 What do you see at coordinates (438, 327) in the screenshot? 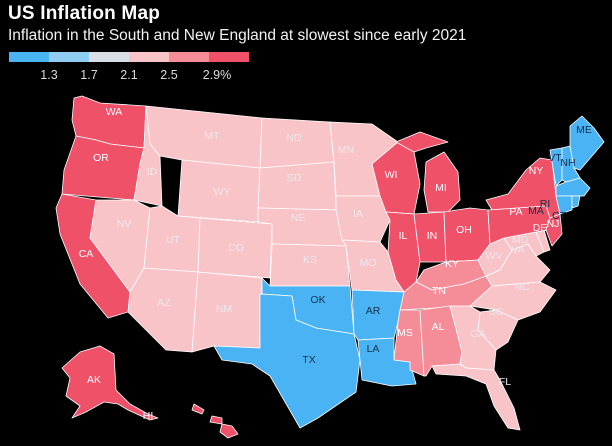
I see `label-al: AL` at bounding box center [438, 327].